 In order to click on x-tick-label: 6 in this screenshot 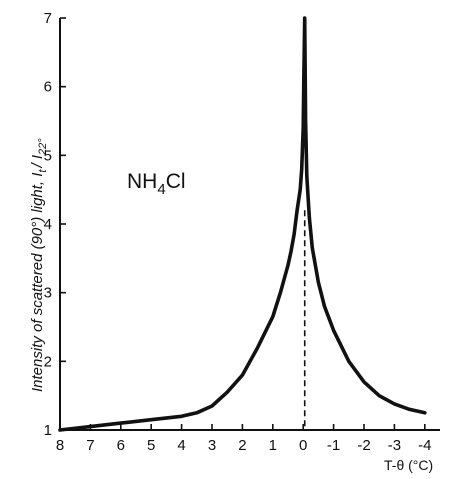, I will do `click(121, 445)`.